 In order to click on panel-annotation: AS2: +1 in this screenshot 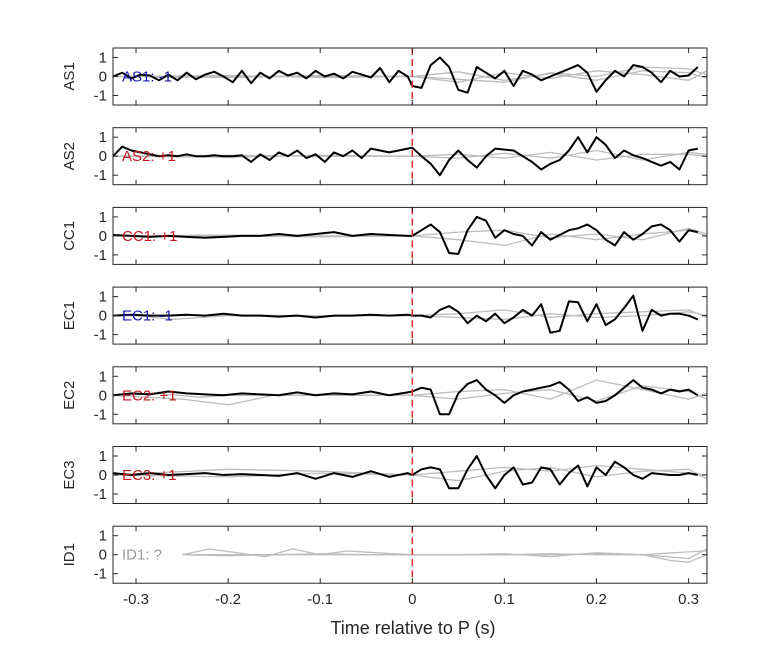, I will do `click(149, 156)`.